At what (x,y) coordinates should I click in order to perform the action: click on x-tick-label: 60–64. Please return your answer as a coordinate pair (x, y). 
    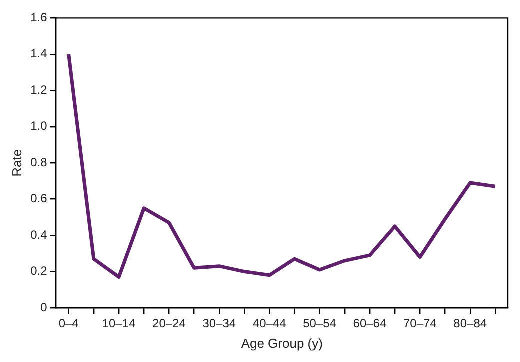
    Looking at the image, I should click on (370, 323).